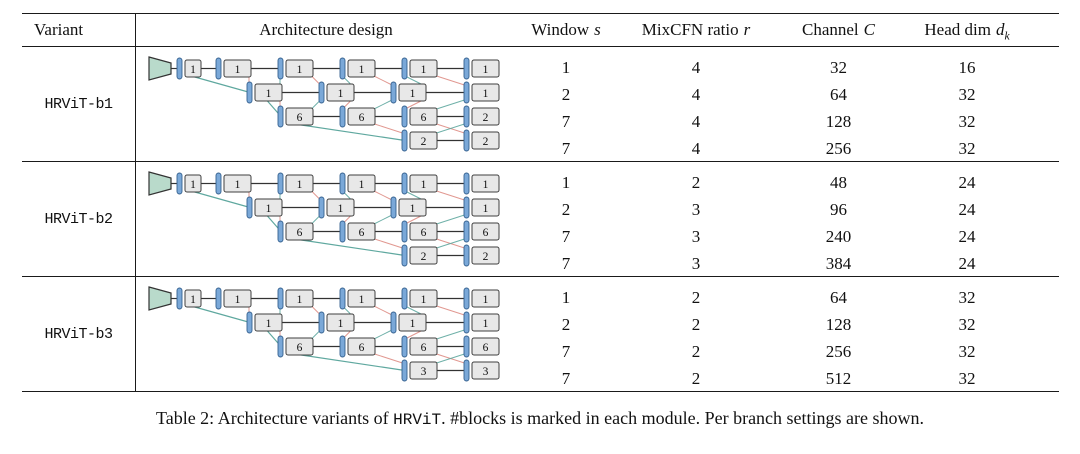  Describe the element at coordinates (597, 29) in the screenshot. I see `header-variable: s` at that location.